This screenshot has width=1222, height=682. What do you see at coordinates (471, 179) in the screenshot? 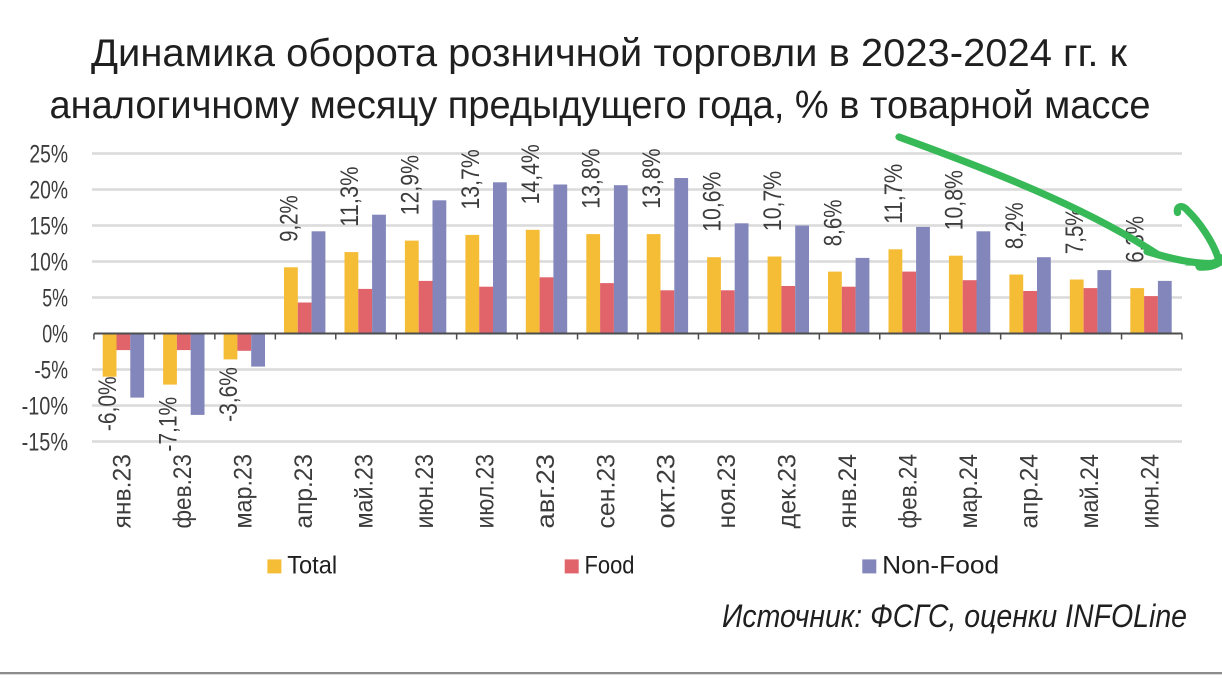
I see `svg-text: 13,7%` at bounding box center [471, 179].